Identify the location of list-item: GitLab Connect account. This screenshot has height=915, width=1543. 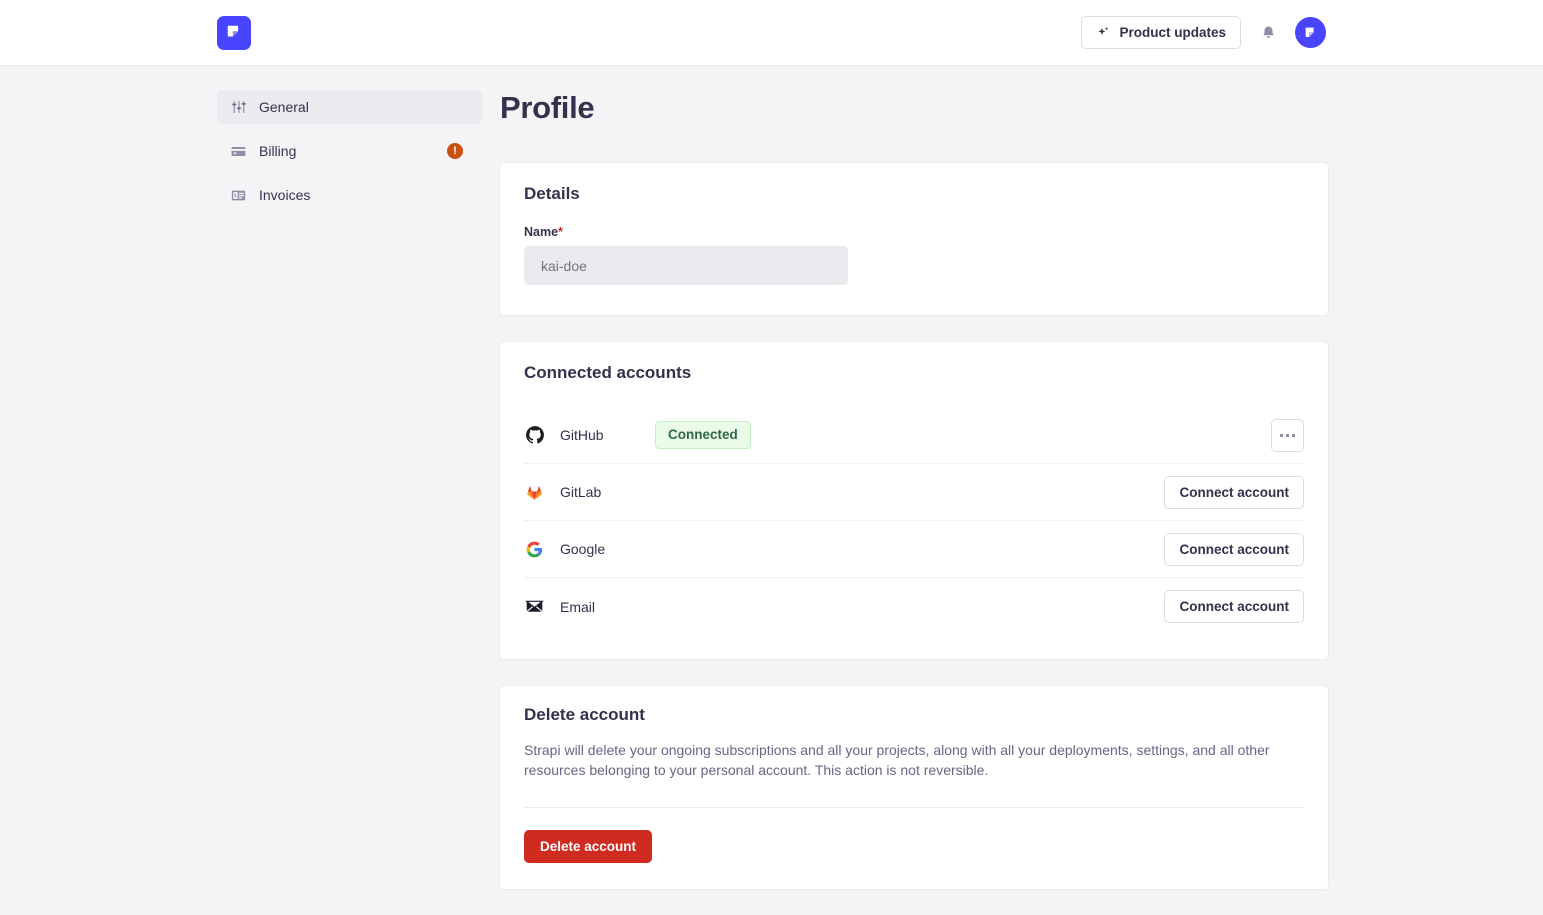
(914, 492).